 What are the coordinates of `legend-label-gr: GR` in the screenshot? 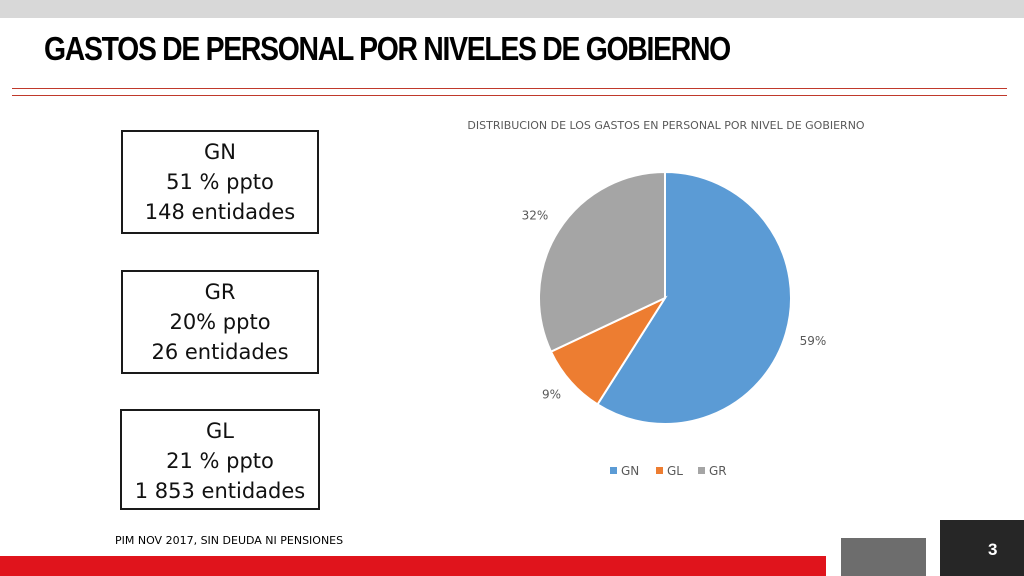 It's located at (718, 471).